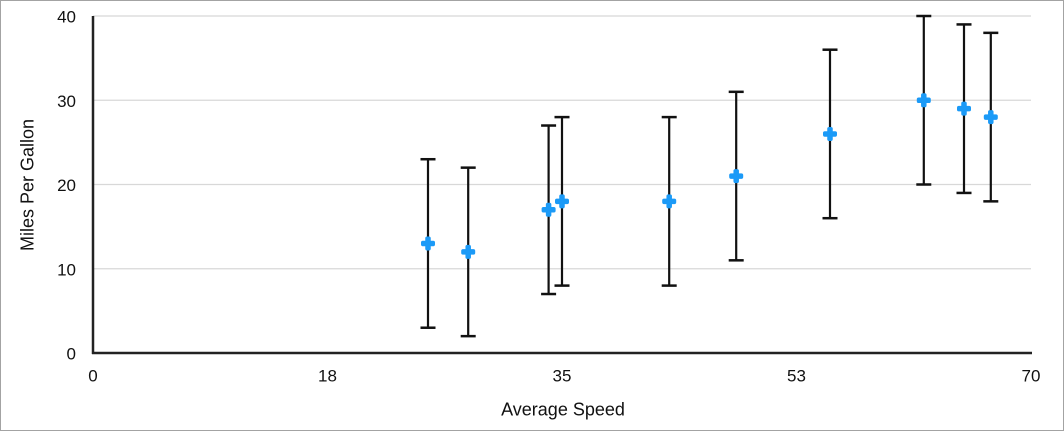 The image size is (1064, 431). What do you see at coordinates (66, 185) in the screenshot?
I see `y-tick-label-20: 20` at bounding box center [66, 185].